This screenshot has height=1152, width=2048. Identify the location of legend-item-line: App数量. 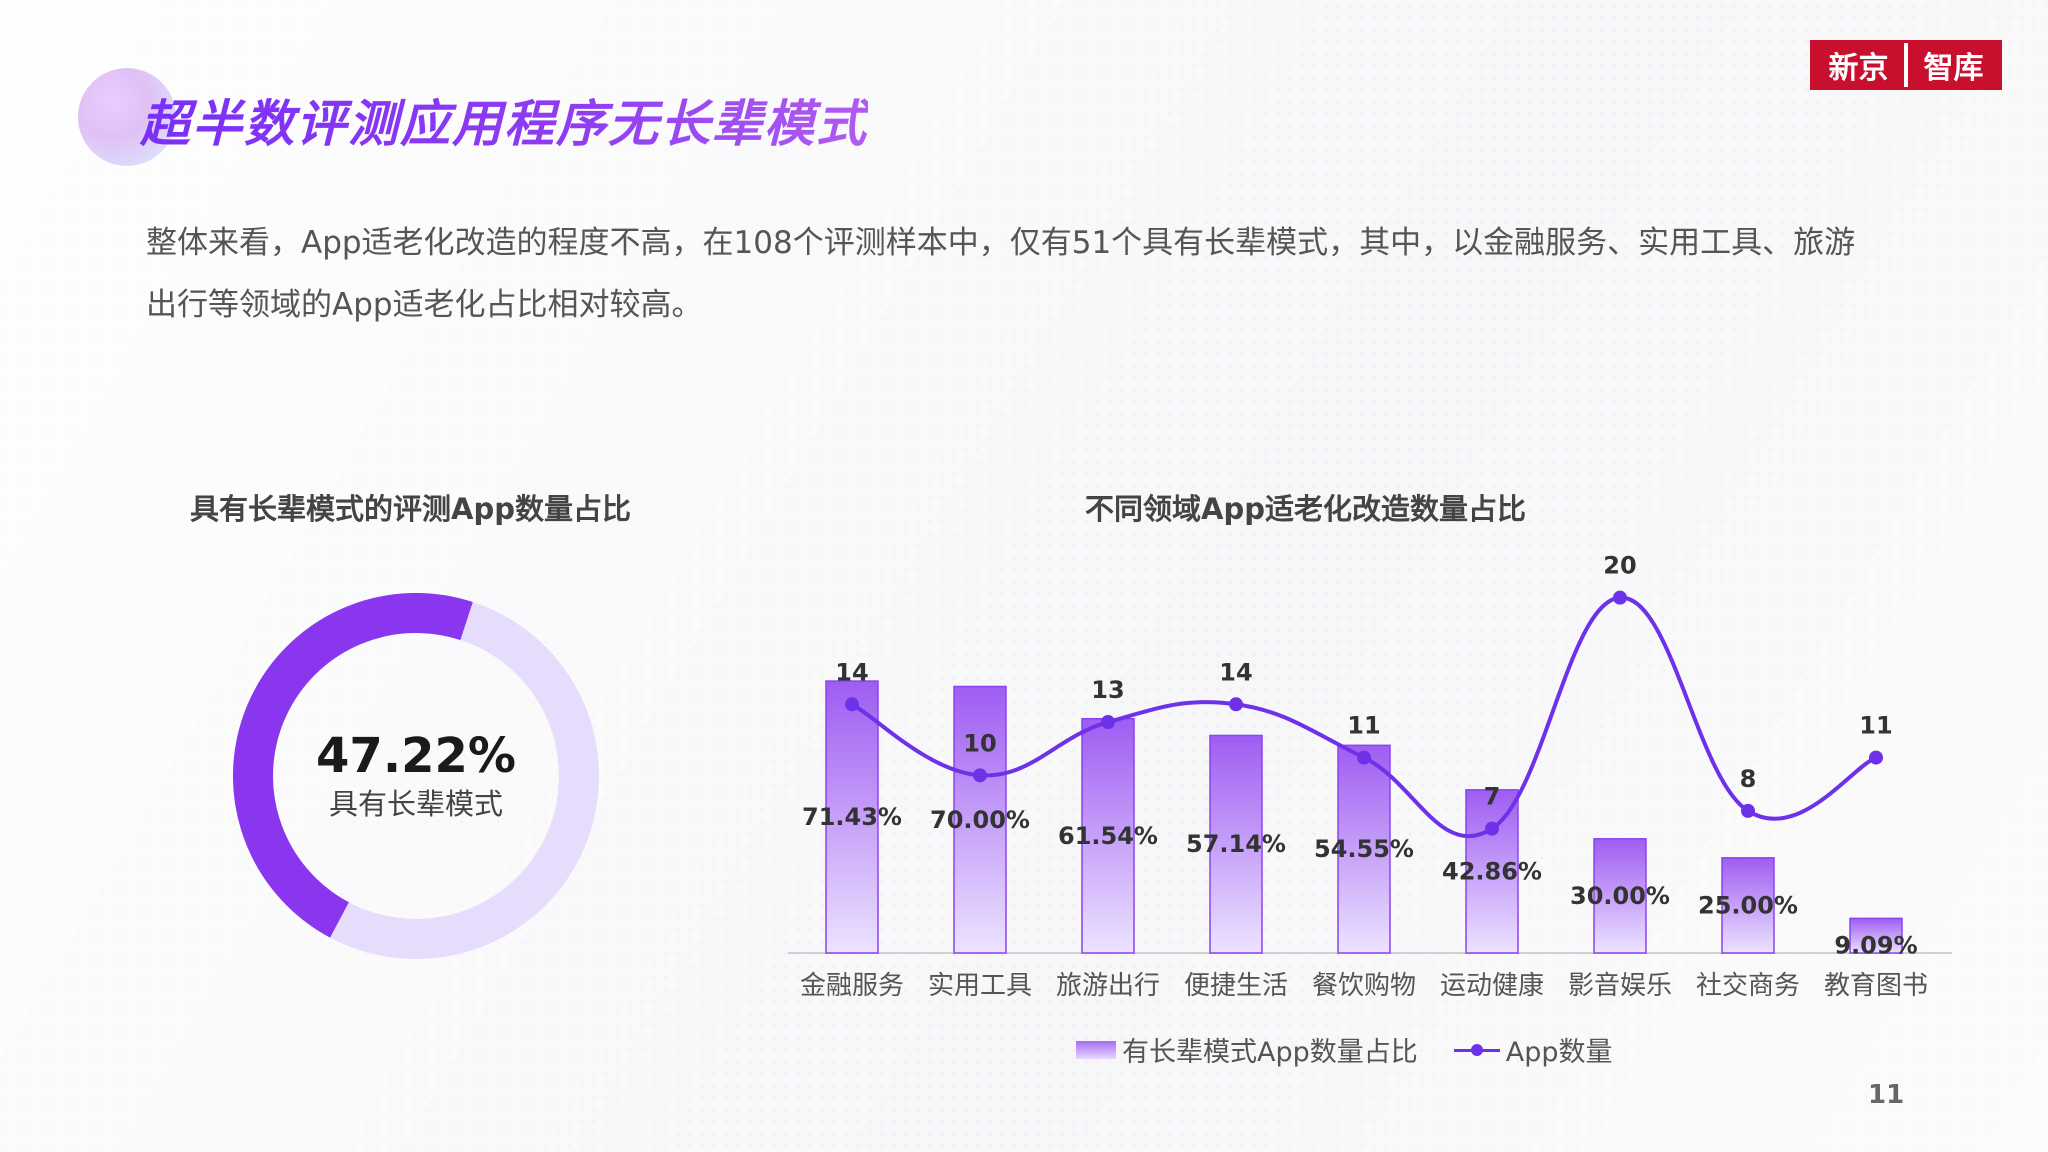
(1533, 1049).